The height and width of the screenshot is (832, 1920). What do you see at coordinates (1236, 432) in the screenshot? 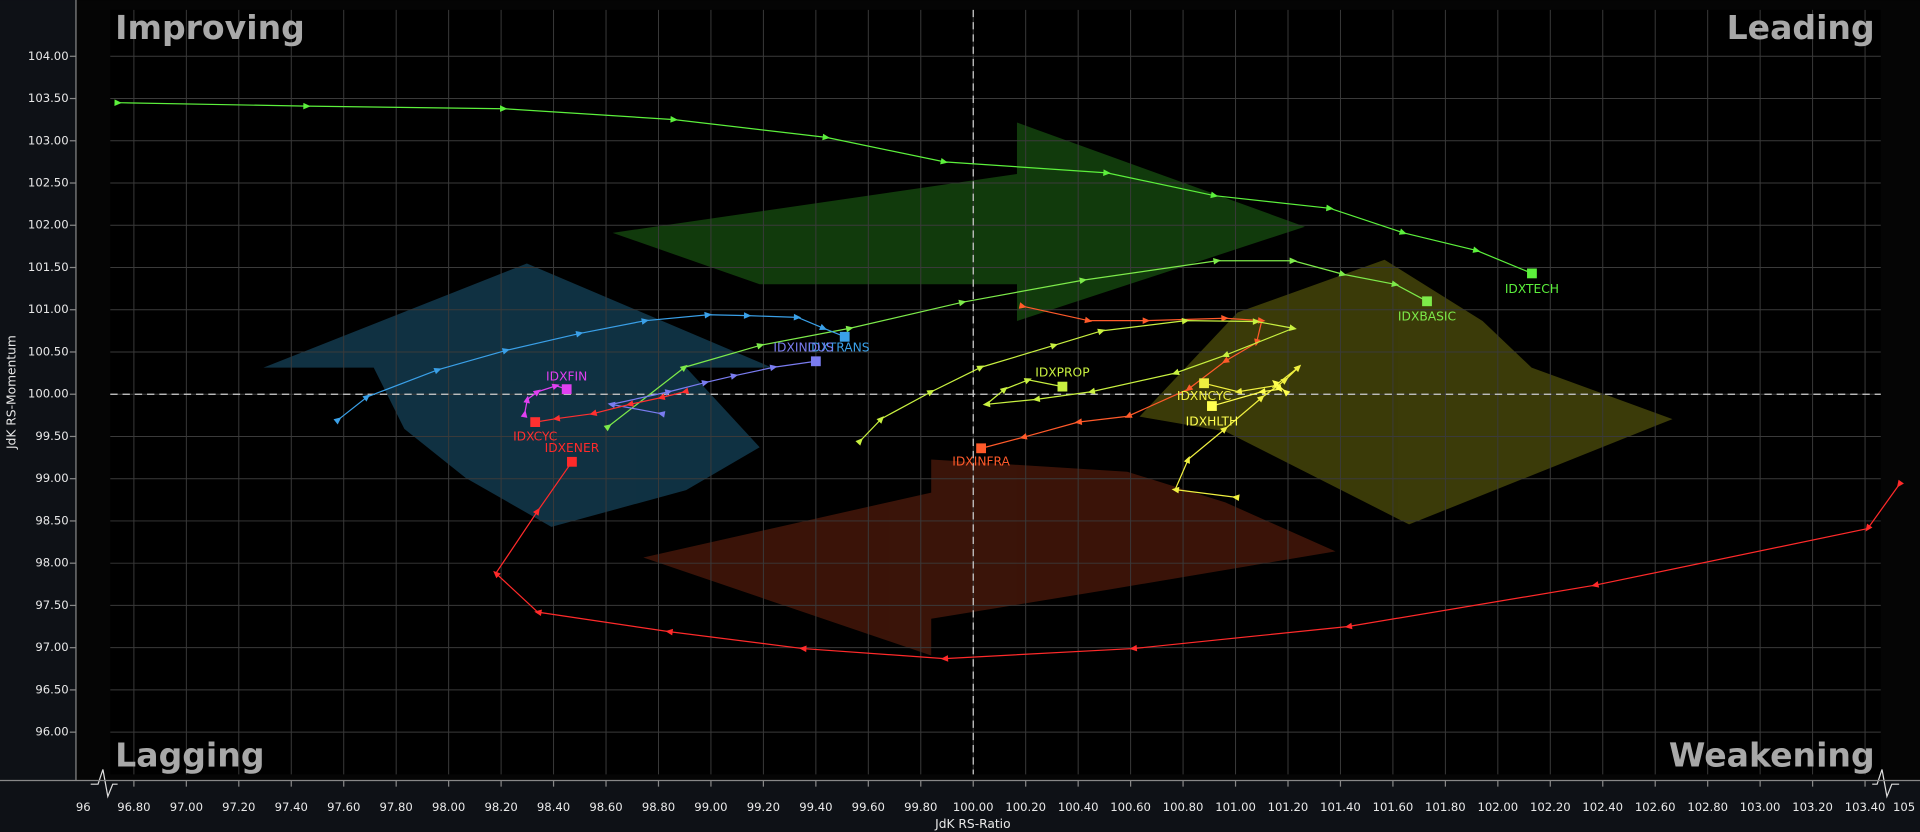
I see `tail-line` at bounding box center [1236, 432].